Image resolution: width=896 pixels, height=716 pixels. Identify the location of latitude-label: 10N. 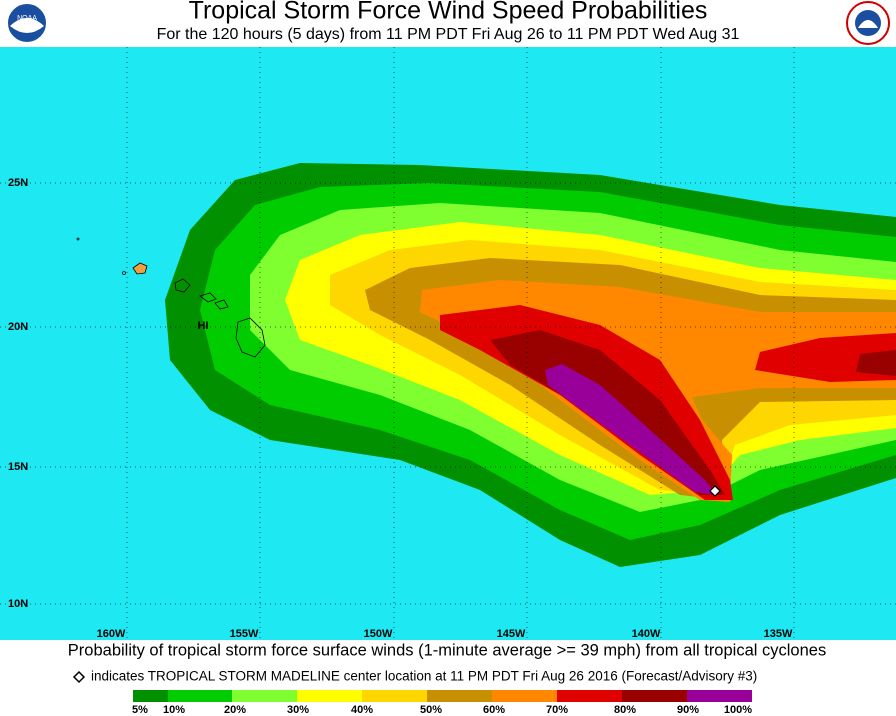
(18, 604).